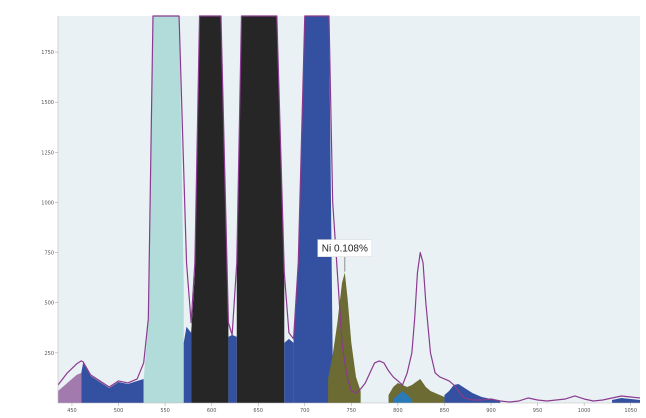 The width and height of the screenshot is (646, 418). I want to click on x-tick-label: 1000, so click(584, 411).